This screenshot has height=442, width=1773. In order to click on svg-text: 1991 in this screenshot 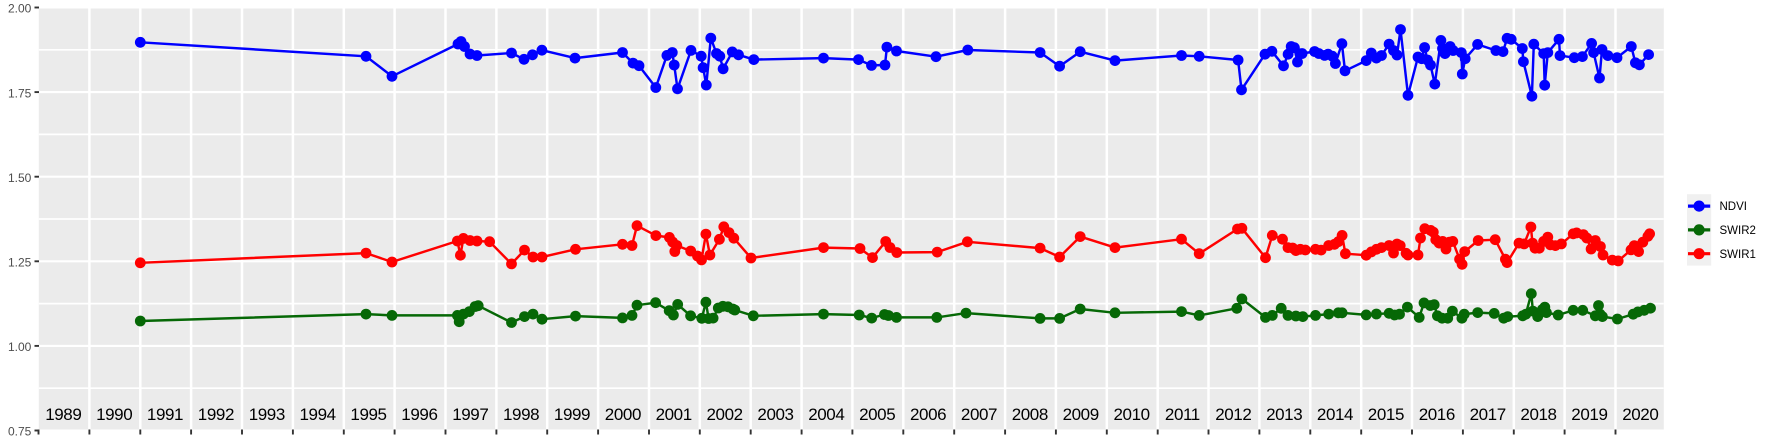, I will do `click(165, 414)`.